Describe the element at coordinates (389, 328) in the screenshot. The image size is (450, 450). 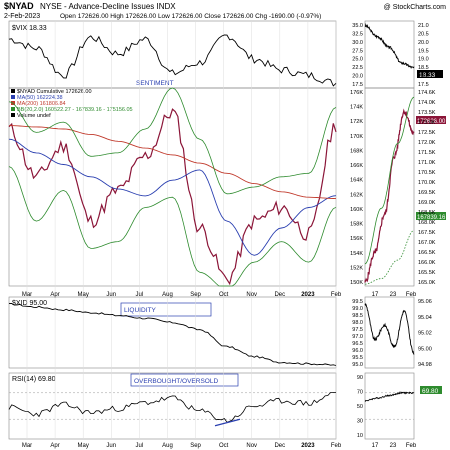
I see `xid-zoom-line` at that location.